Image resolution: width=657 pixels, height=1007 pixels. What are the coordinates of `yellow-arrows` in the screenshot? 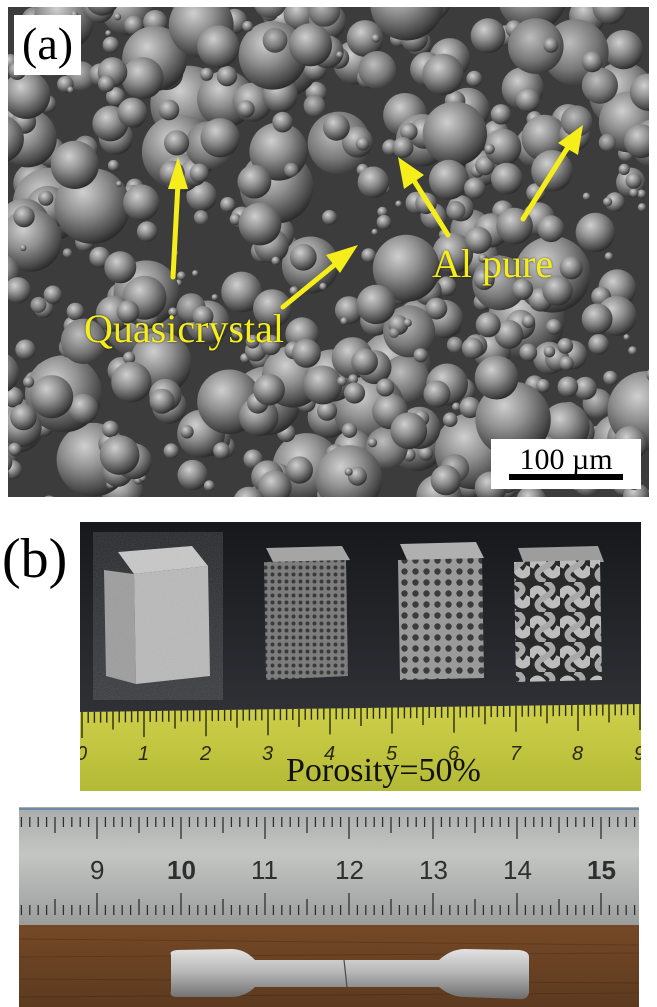 It's located at (375, 217).